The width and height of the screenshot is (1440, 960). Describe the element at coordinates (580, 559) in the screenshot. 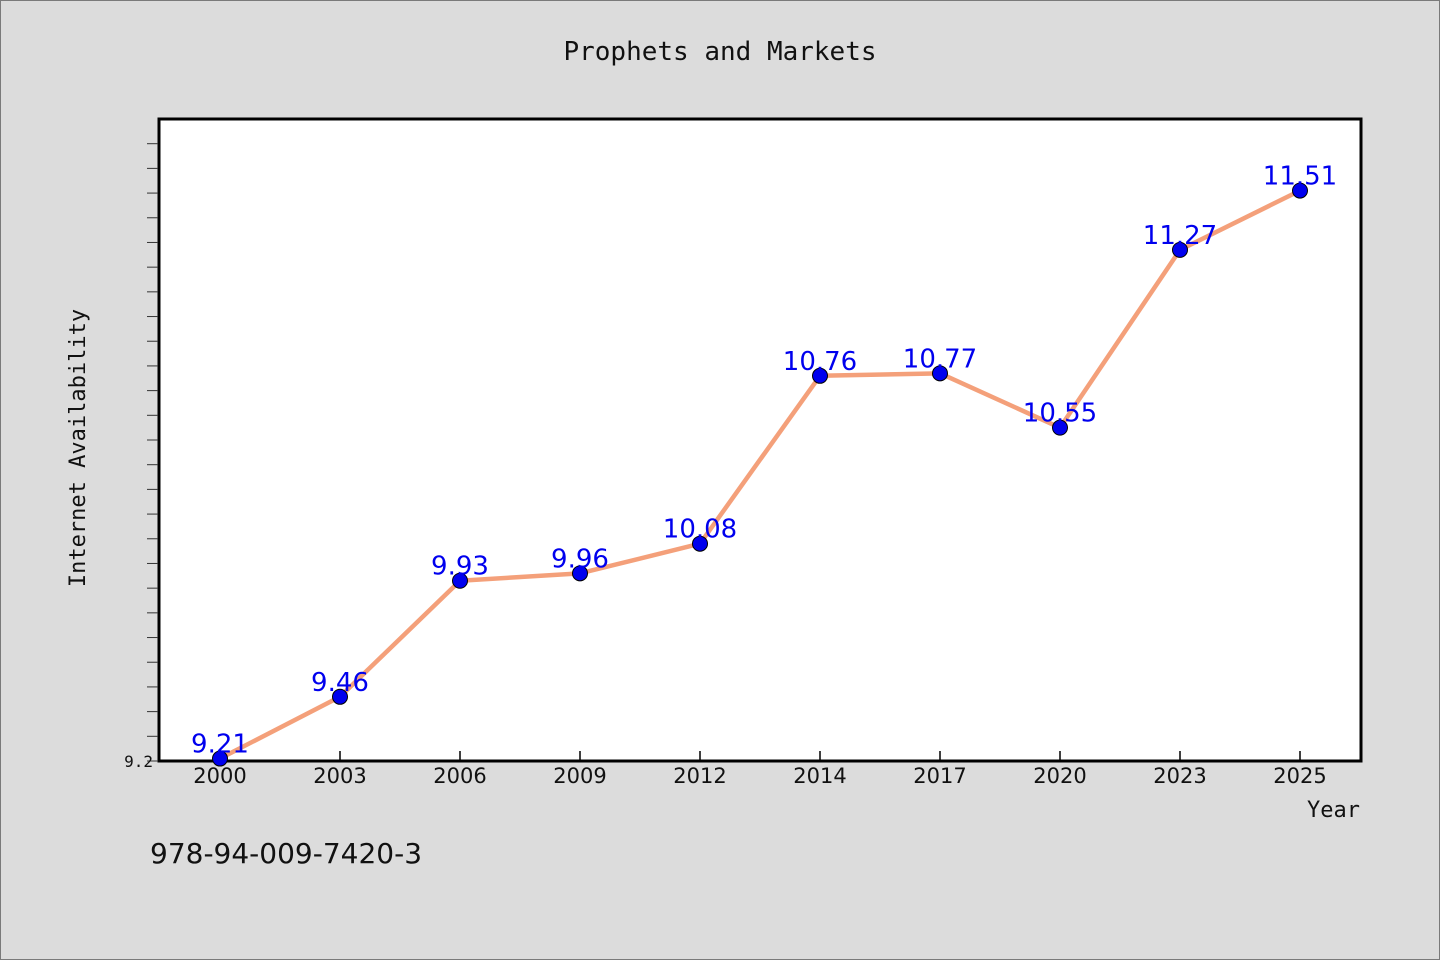

I see `data-label: 9.96` at that location.